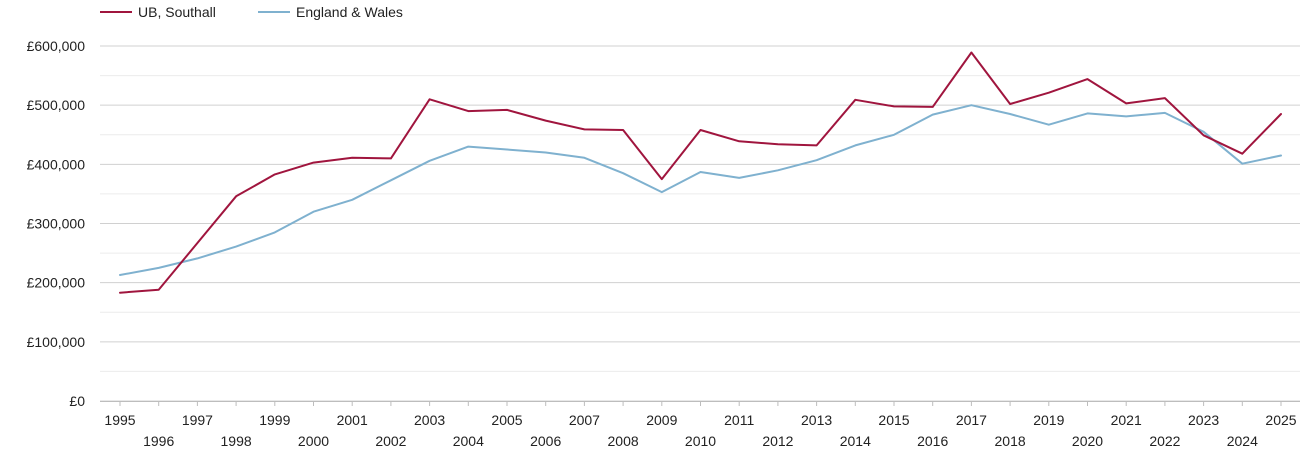  Describe the element at coordinates (855, 441) in the screenshot. I see `x-tick-label: 2014` at that location.